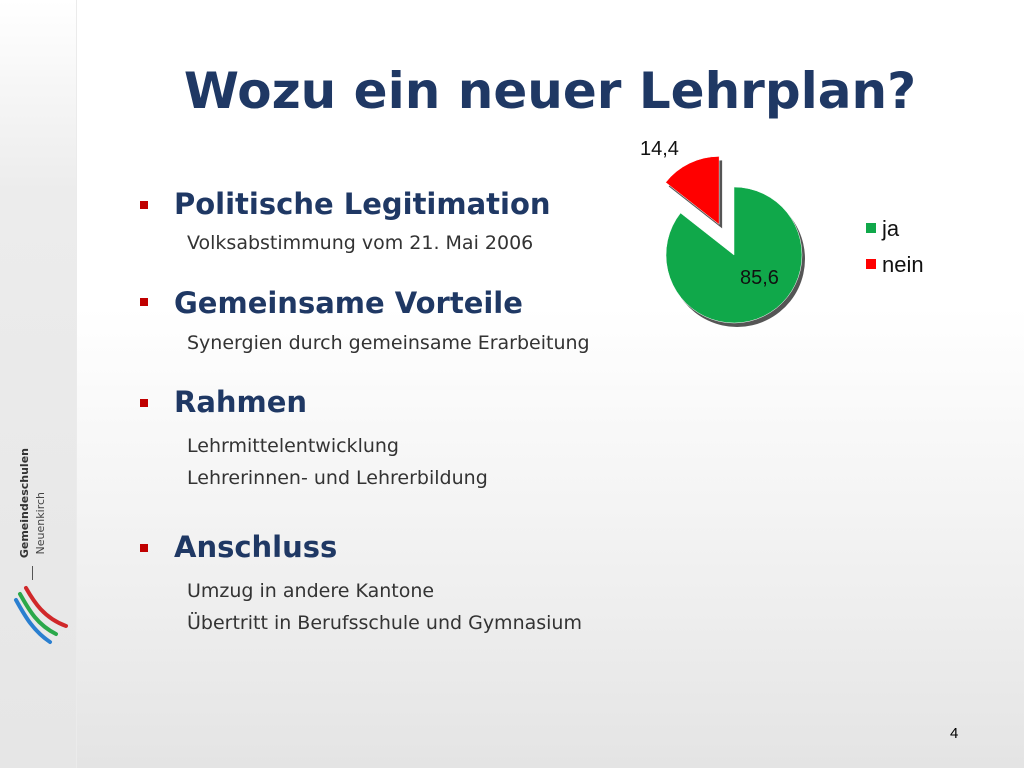 The height and width of the screenshot is (768, 1024). Describe the element at coordinates (293, 446) in the screenshot. I see `section-item: Lehrmittelentwicklung` at that location.